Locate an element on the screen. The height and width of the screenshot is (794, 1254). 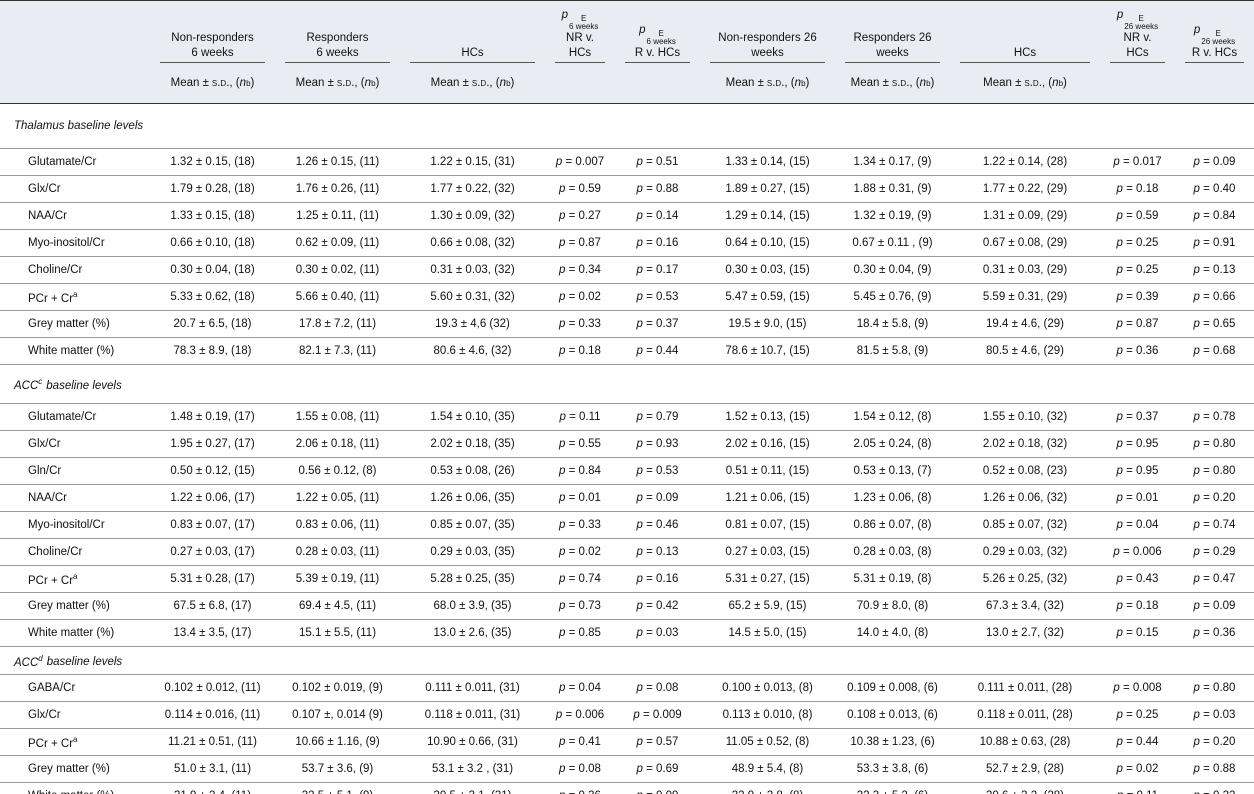
value-cell: 1.88 ± 0.31, (9) is located at coordinates (892, 189).